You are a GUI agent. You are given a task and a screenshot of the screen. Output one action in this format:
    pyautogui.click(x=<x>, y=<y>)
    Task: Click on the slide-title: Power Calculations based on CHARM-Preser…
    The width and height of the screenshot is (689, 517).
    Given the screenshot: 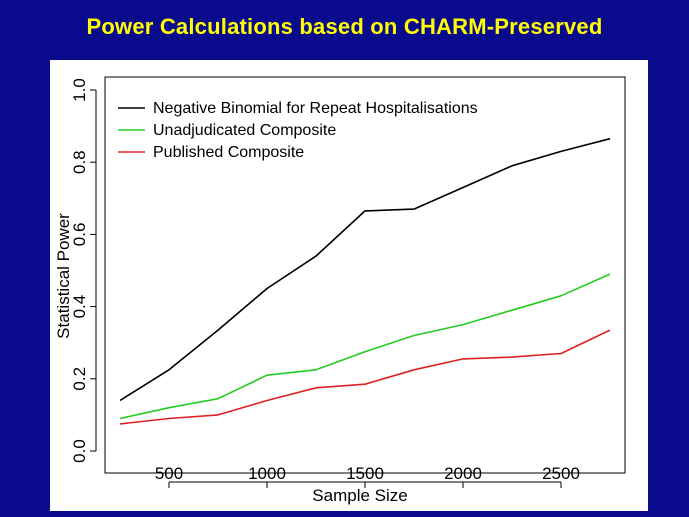 What is the action you would take?
    pyautogui.click(x=344, y=26)
    